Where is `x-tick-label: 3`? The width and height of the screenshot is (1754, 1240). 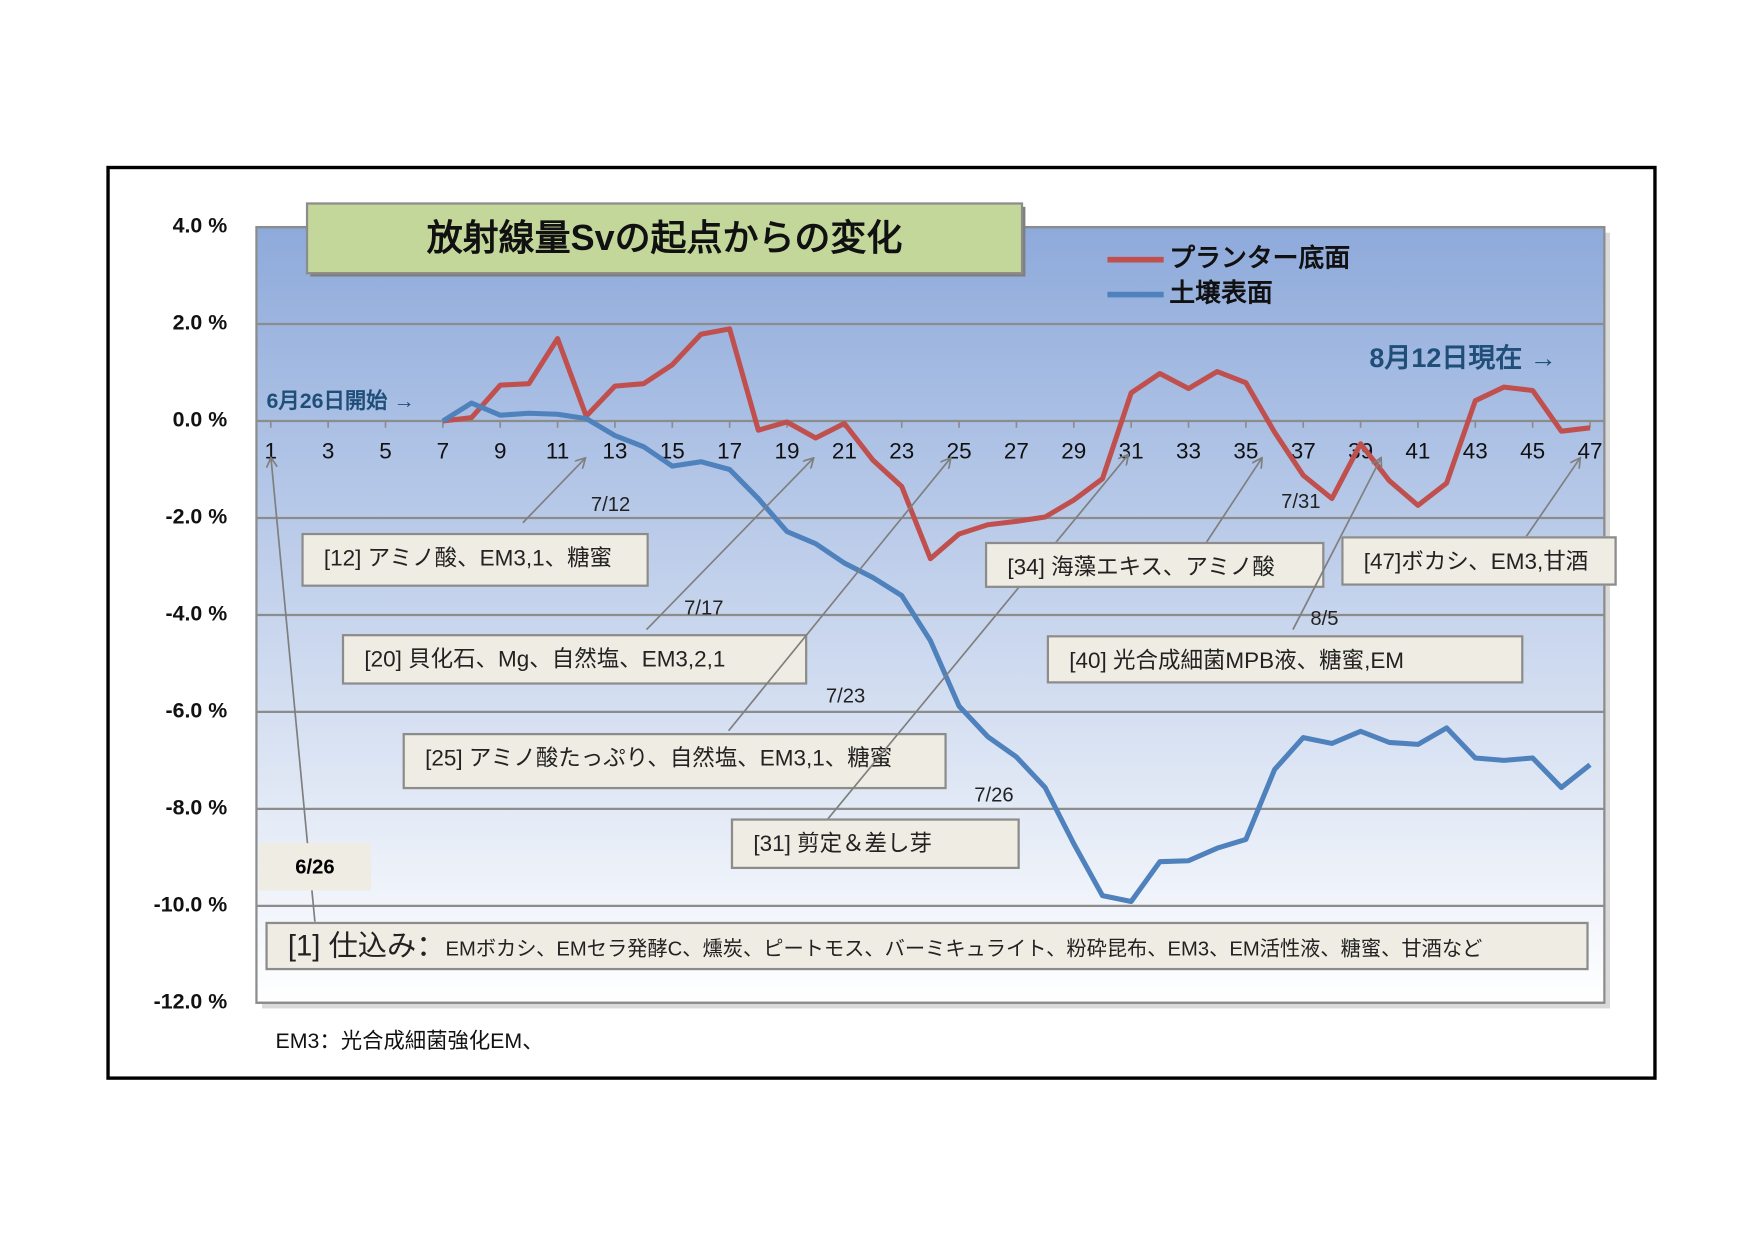
x-tick-label: 3 is located at coordinates (328, 450).